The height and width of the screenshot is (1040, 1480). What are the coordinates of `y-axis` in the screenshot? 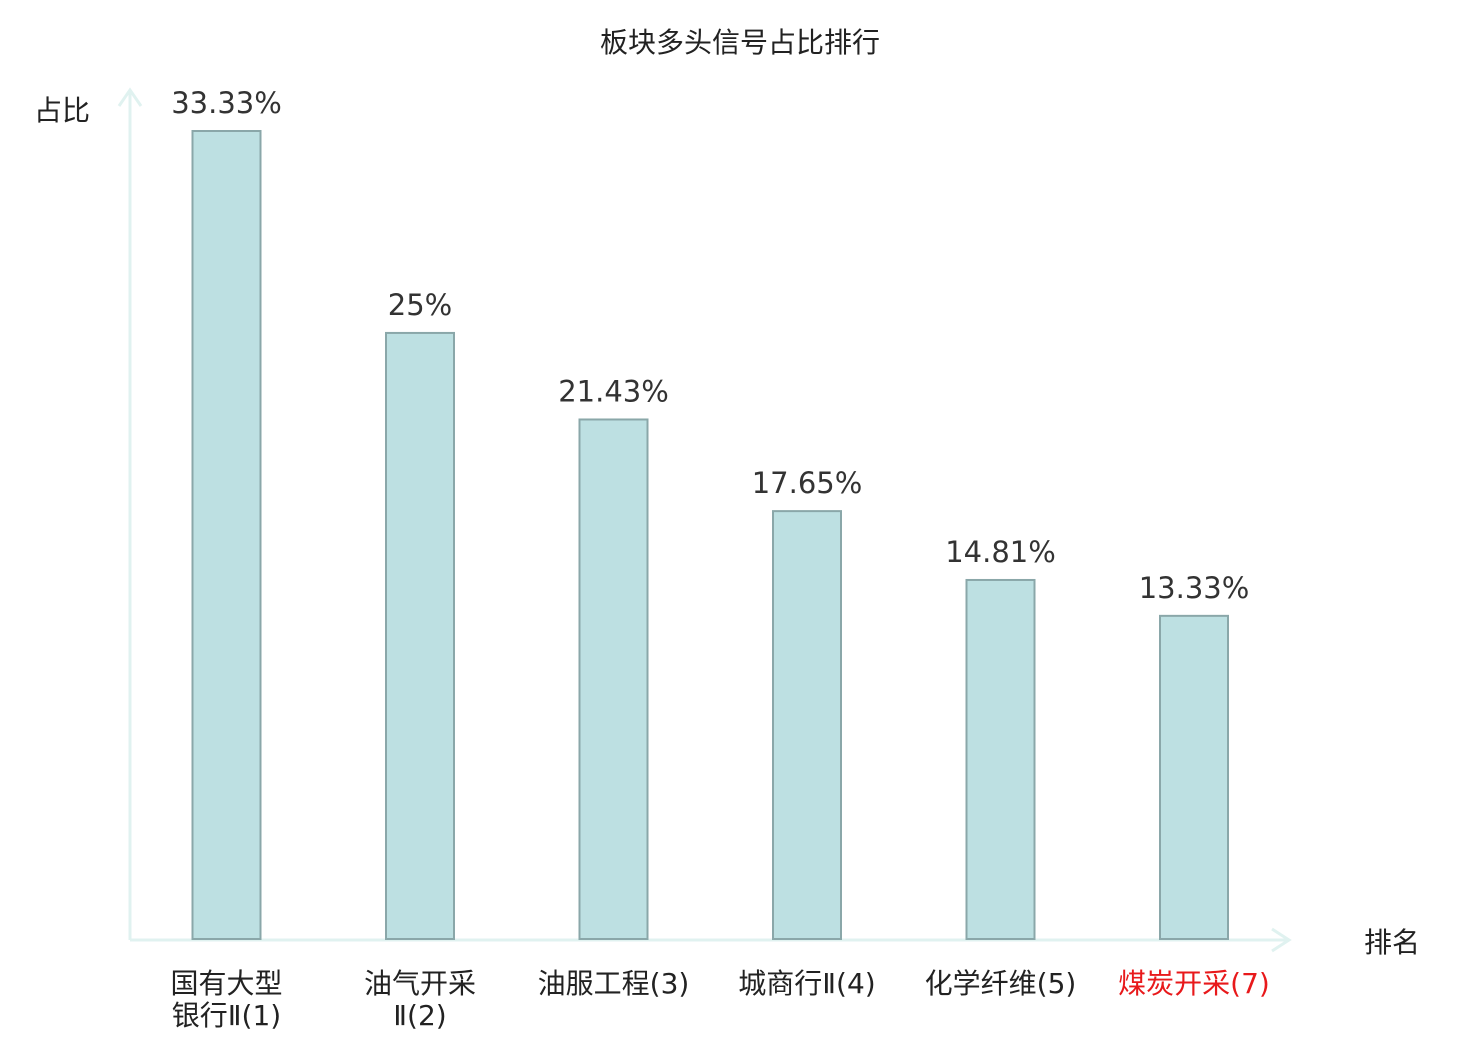 It's located at (130, 513).